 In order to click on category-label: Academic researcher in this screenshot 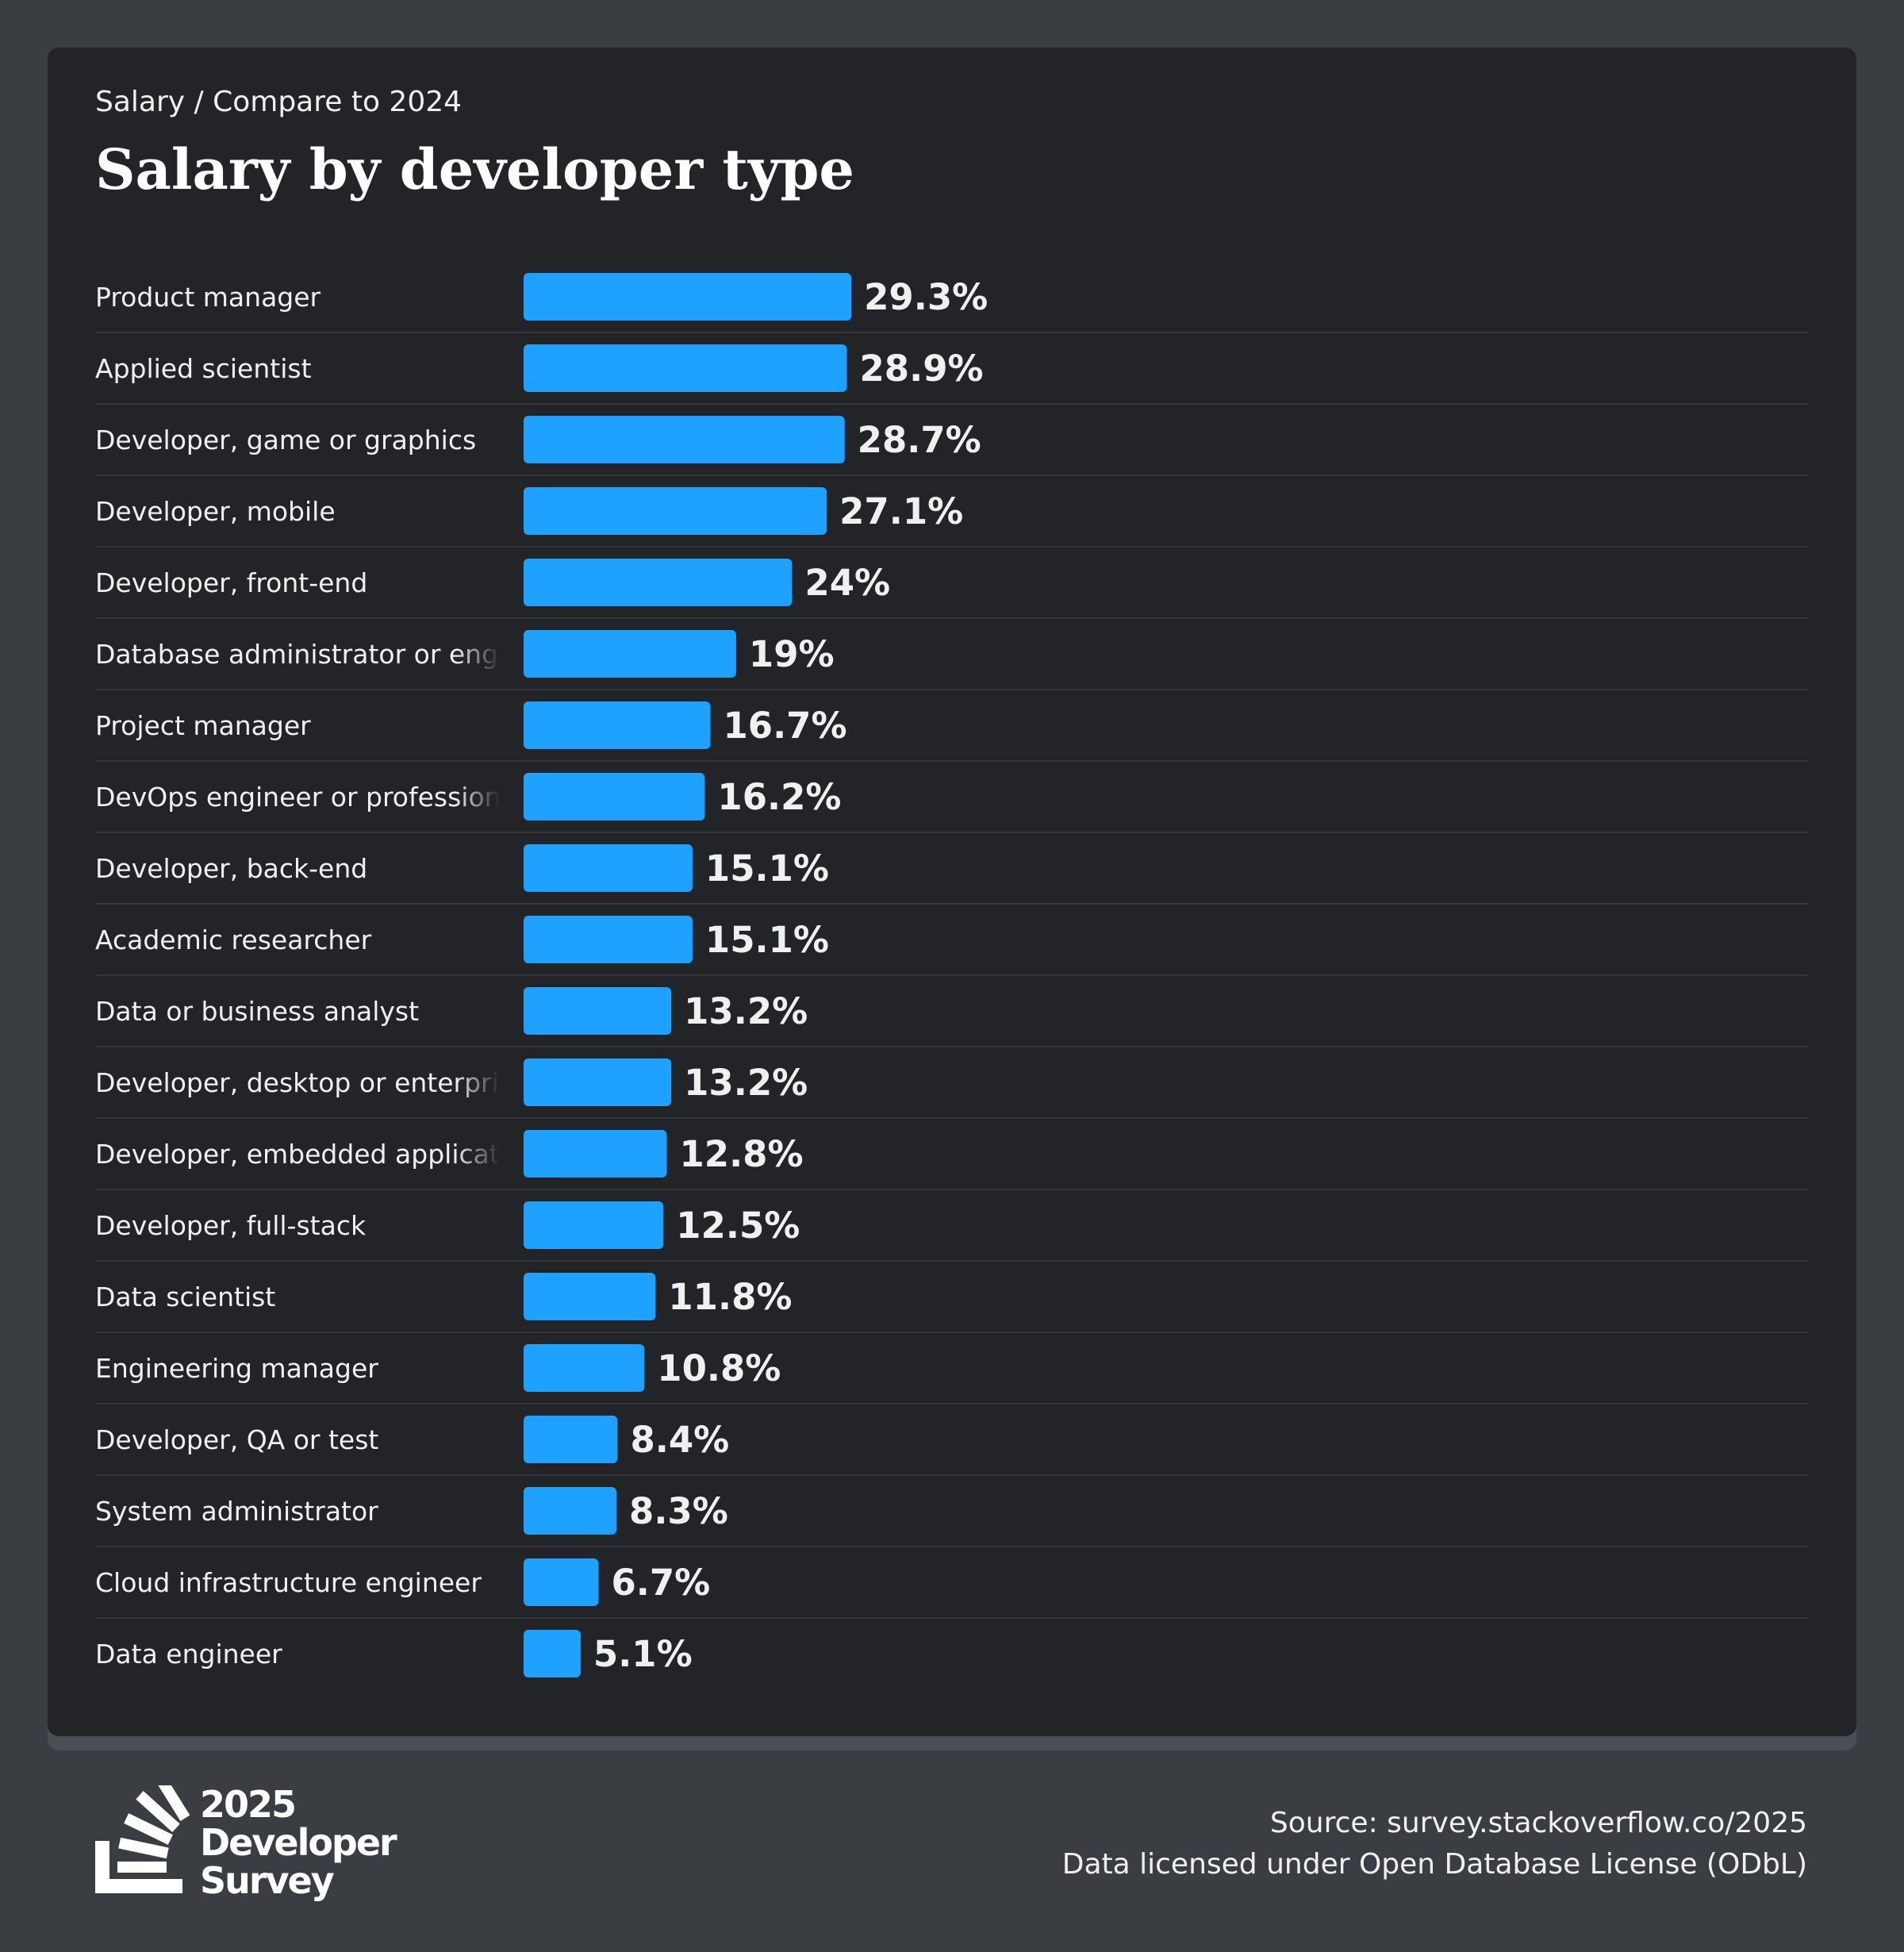, I will do `click(233, 939)`.